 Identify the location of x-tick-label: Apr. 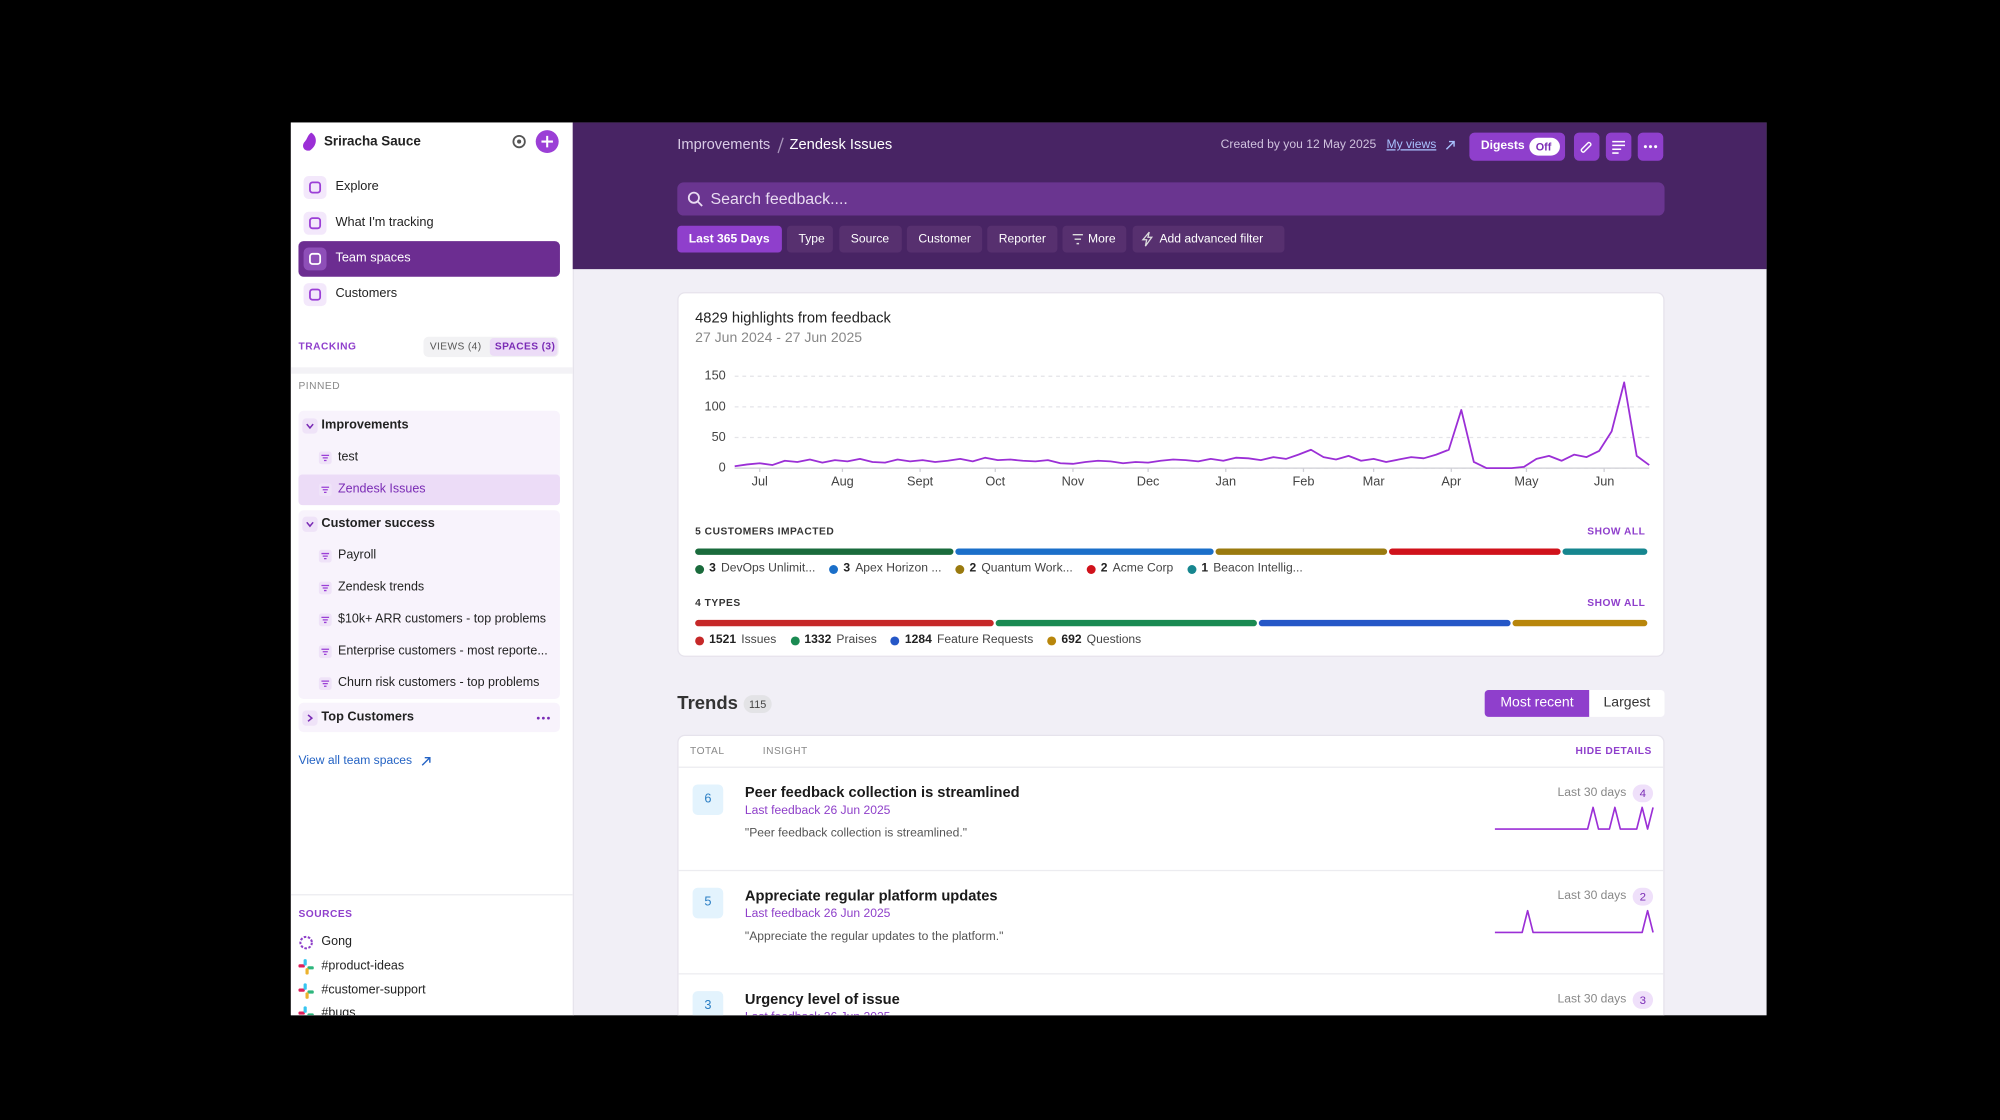
(1451, 481).